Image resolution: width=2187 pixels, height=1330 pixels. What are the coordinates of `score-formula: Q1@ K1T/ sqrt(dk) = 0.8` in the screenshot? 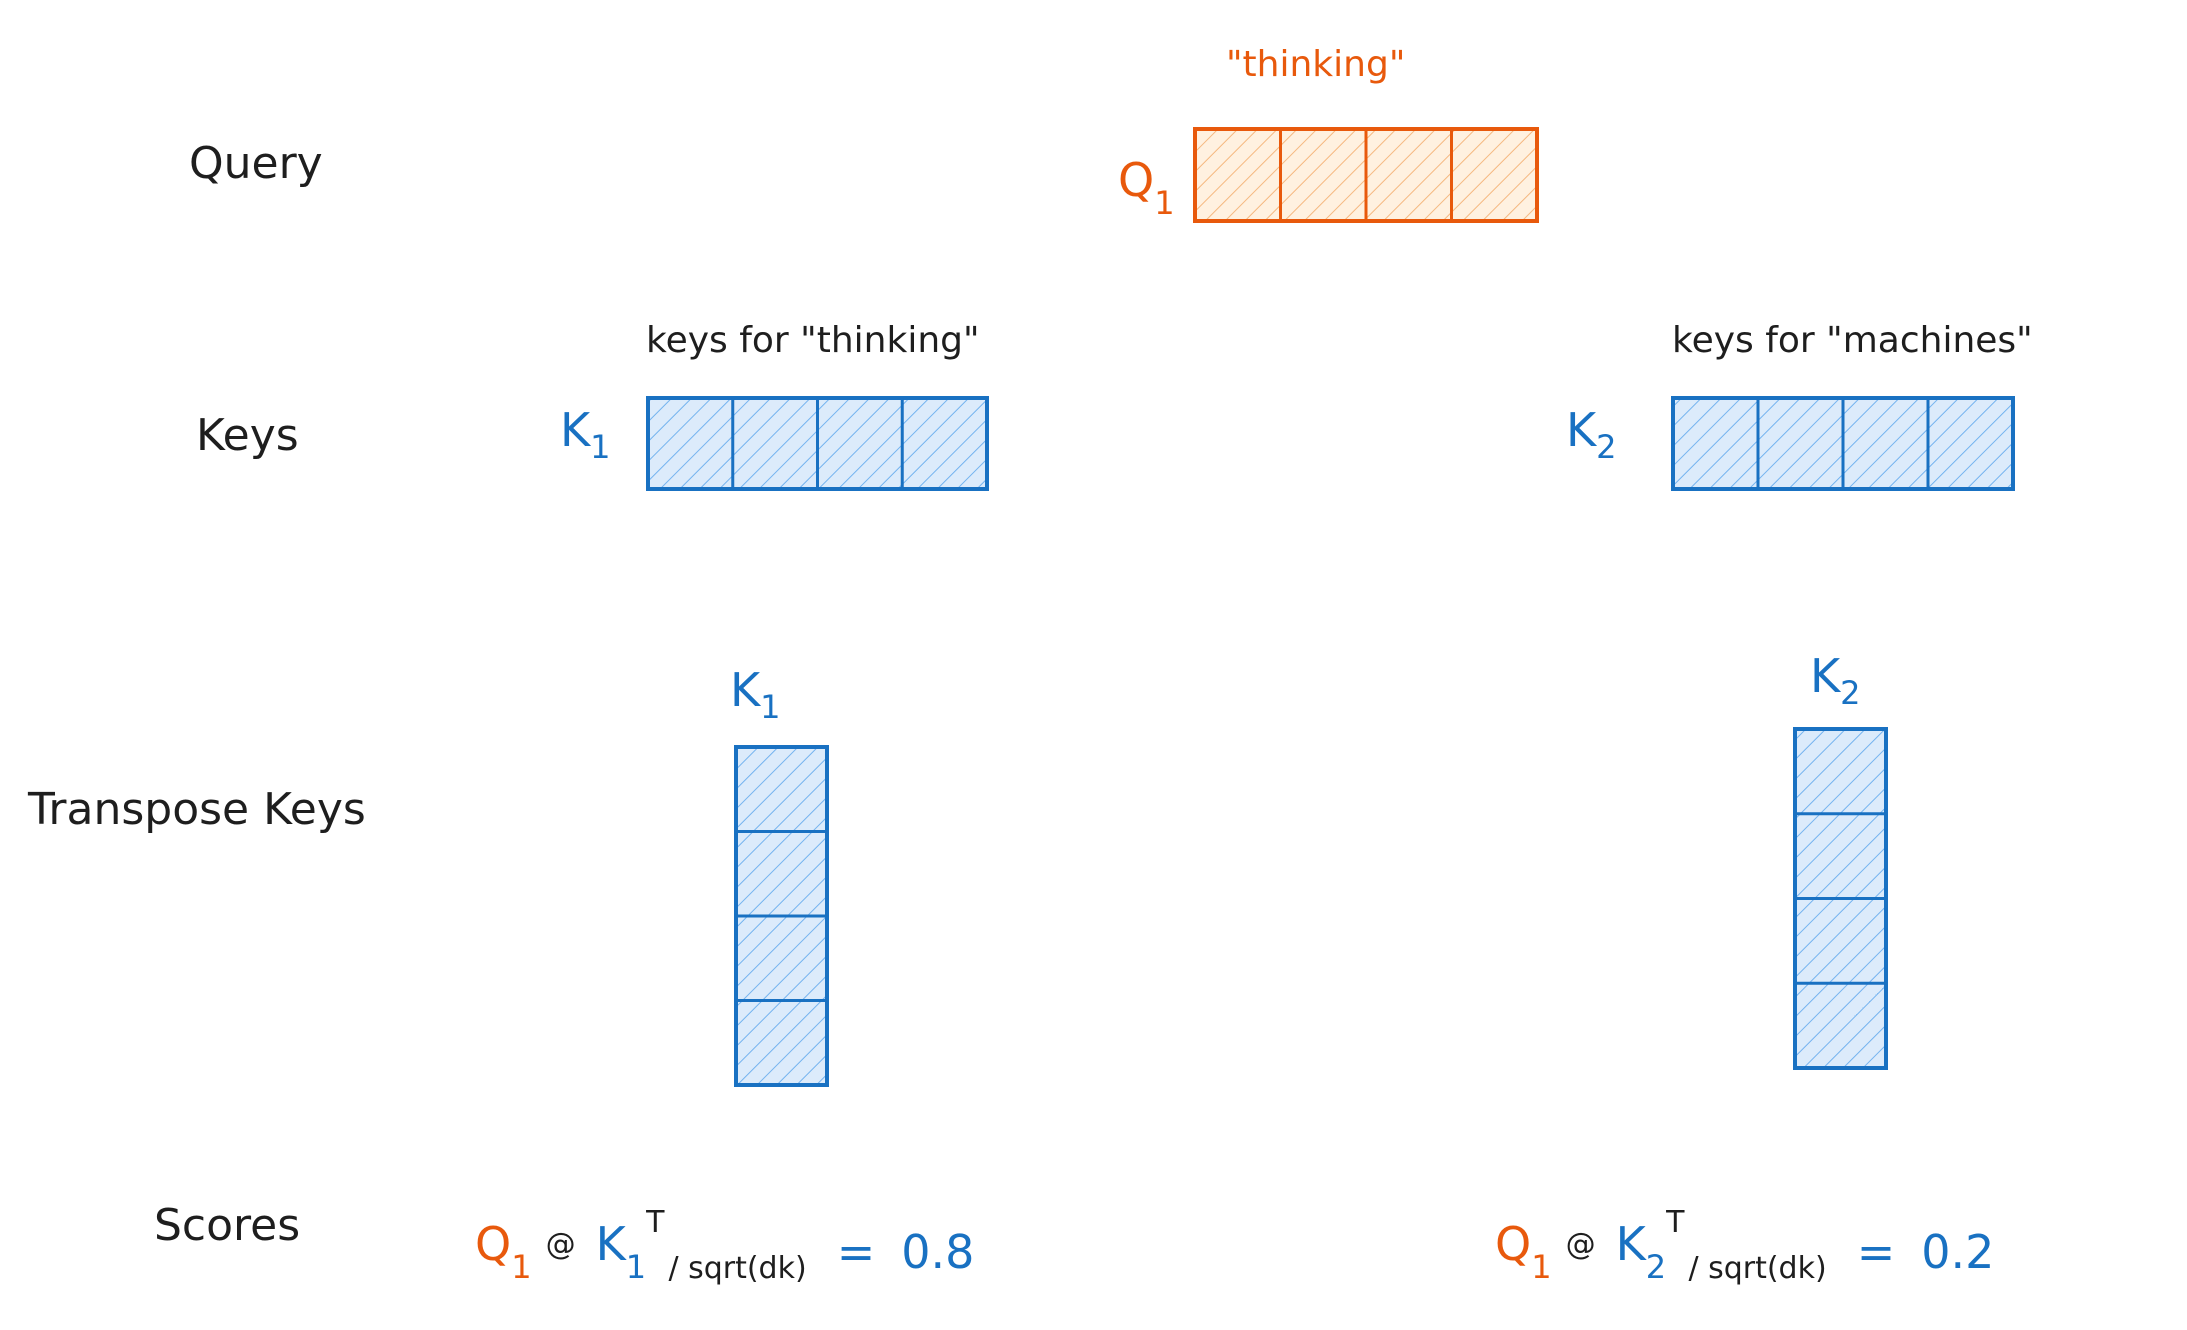 It's located at (724, 1245).